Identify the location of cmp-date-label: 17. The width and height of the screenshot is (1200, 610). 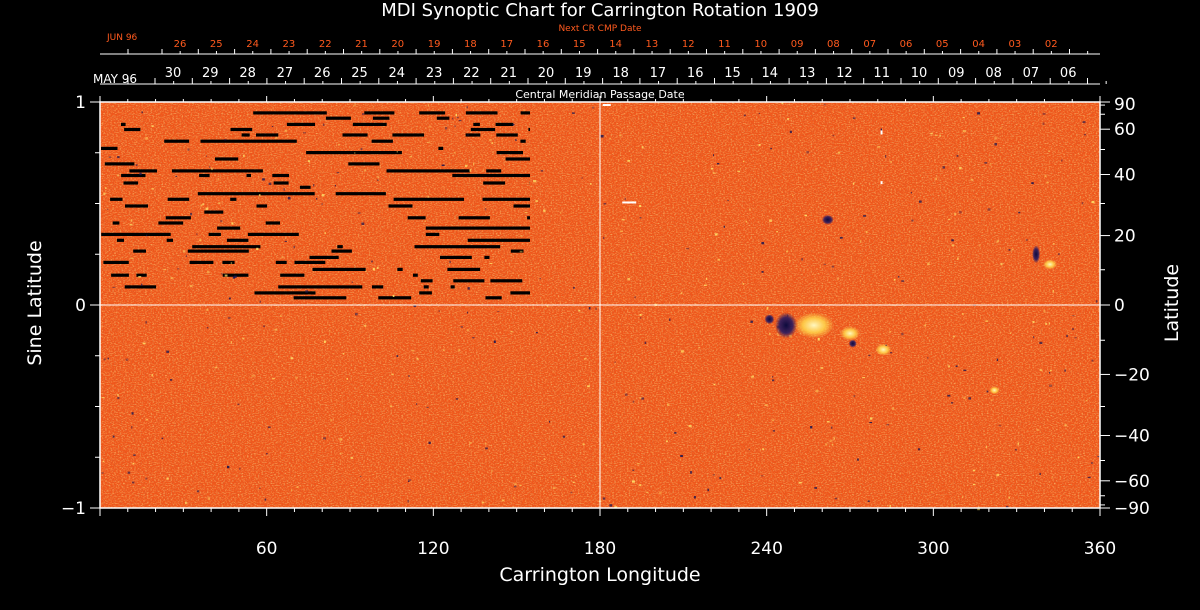
(658, 73).